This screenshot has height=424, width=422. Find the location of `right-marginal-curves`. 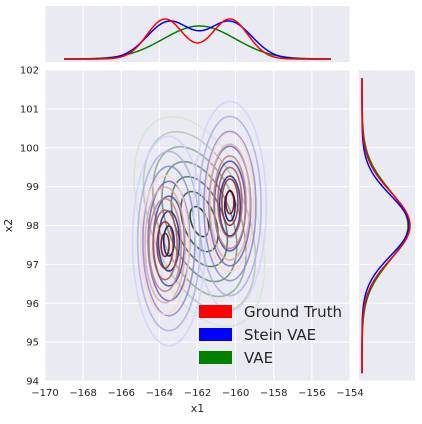

right-marginal-curves is located at coordinates (386, 226).